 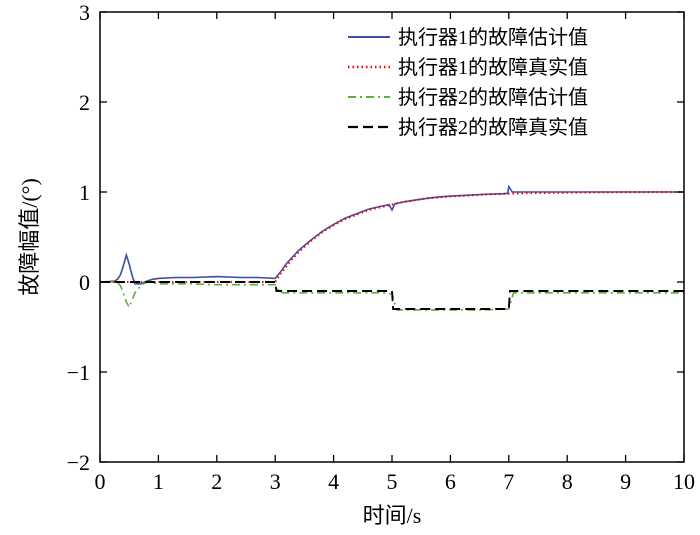 I want to click on y-tick-label: −1, so click(x=78, y=372).